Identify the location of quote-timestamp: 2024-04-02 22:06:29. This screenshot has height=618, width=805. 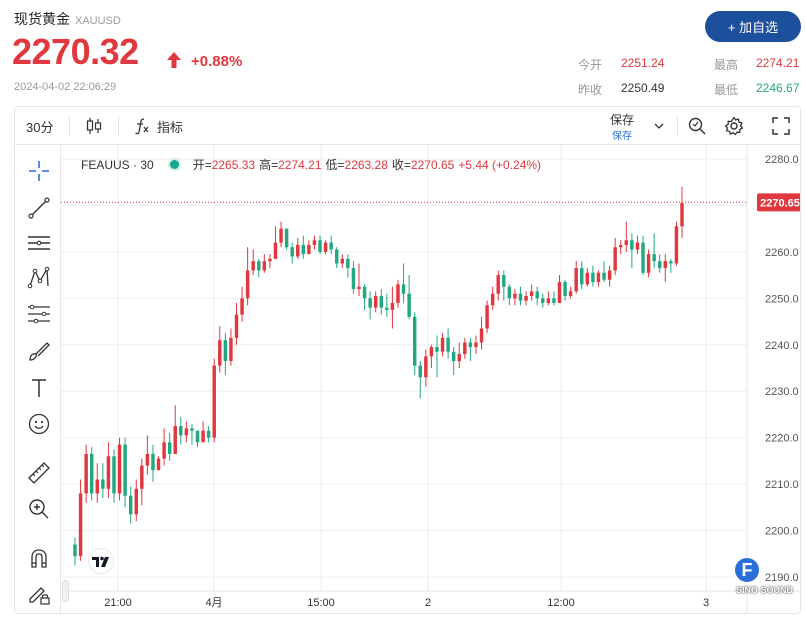
(65, 87).